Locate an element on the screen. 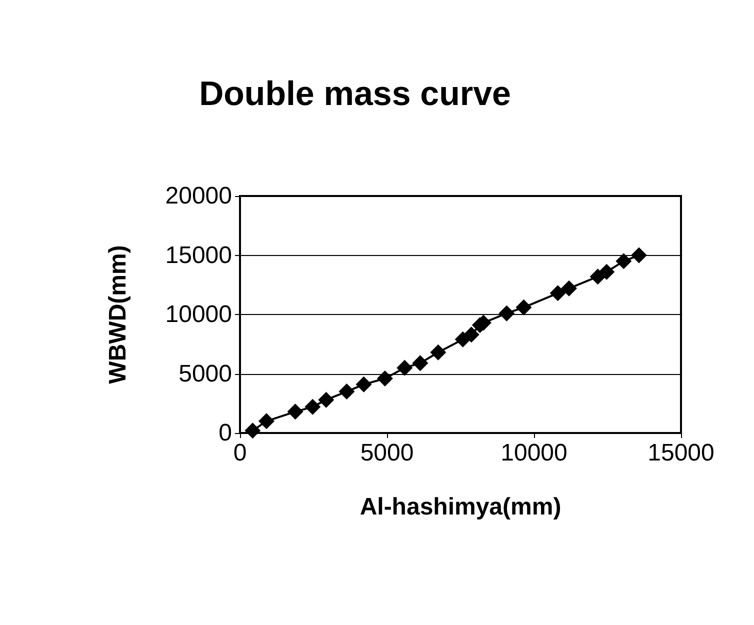 This screenshot has height=625, width=754. y-tick-label: 0 is located at coordinates (225, 433).